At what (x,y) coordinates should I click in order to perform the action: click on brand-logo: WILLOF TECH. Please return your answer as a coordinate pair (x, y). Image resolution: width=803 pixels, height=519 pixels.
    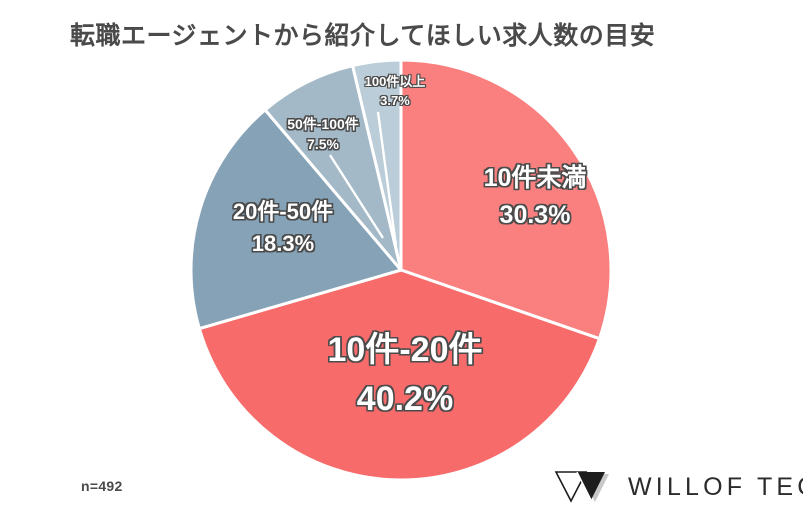
    Looking at the image, I should click on (677, 487).